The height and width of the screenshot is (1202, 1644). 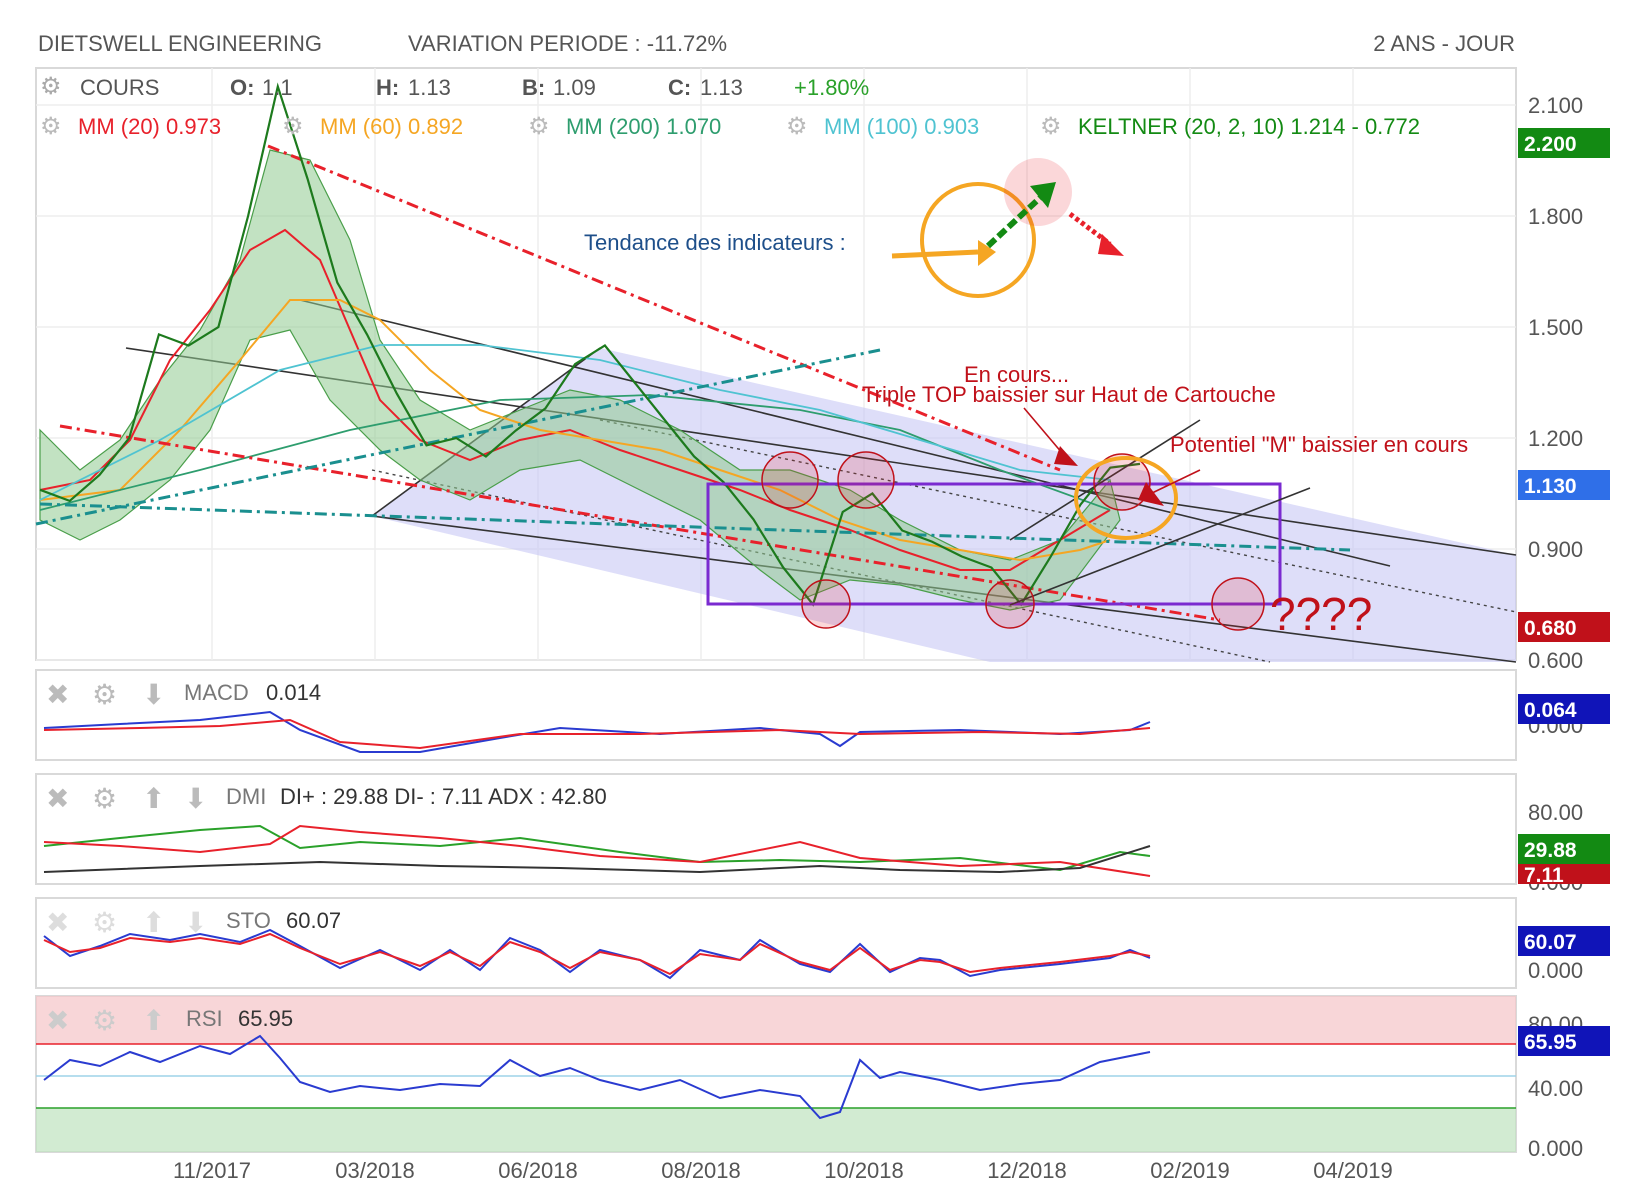 I want to click on m-pattern-ellipse, so click(x=1126, y=498).